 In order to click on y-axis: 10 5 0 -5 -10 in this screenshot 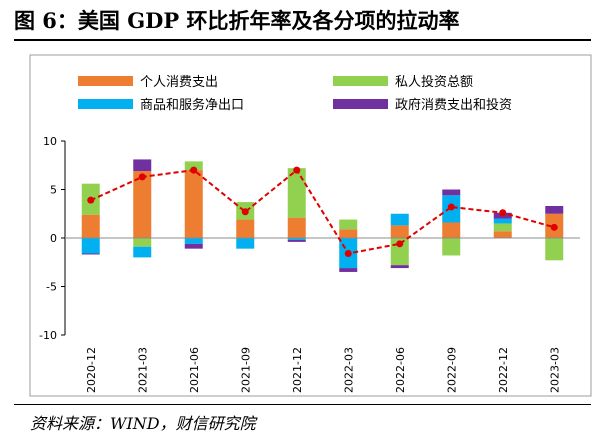, I will do `click(52, 238)`.